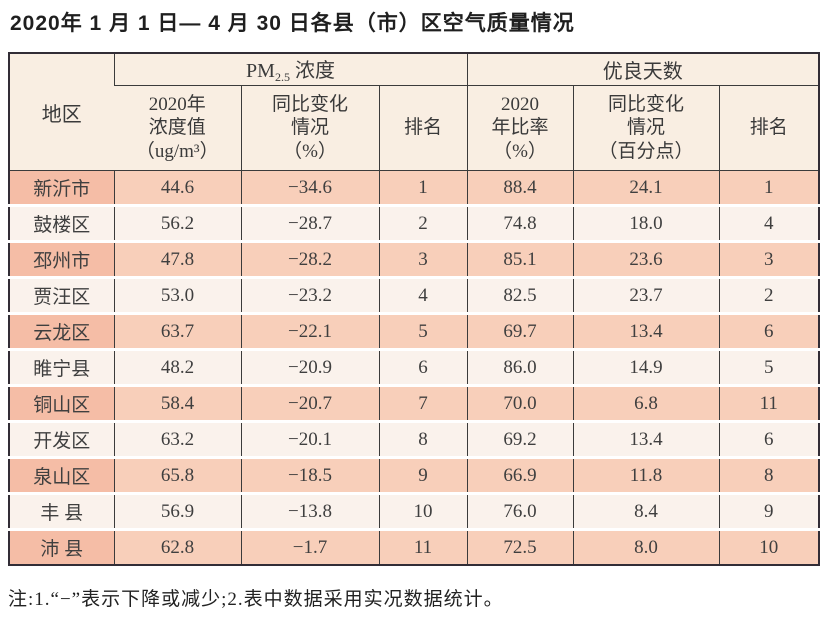 This screenshot has height=620, width=825. What do you see at coordinates (309, 367) in the screenshot?
I see `pm-change-cell: −20.9` at bounding box center [309, 367].